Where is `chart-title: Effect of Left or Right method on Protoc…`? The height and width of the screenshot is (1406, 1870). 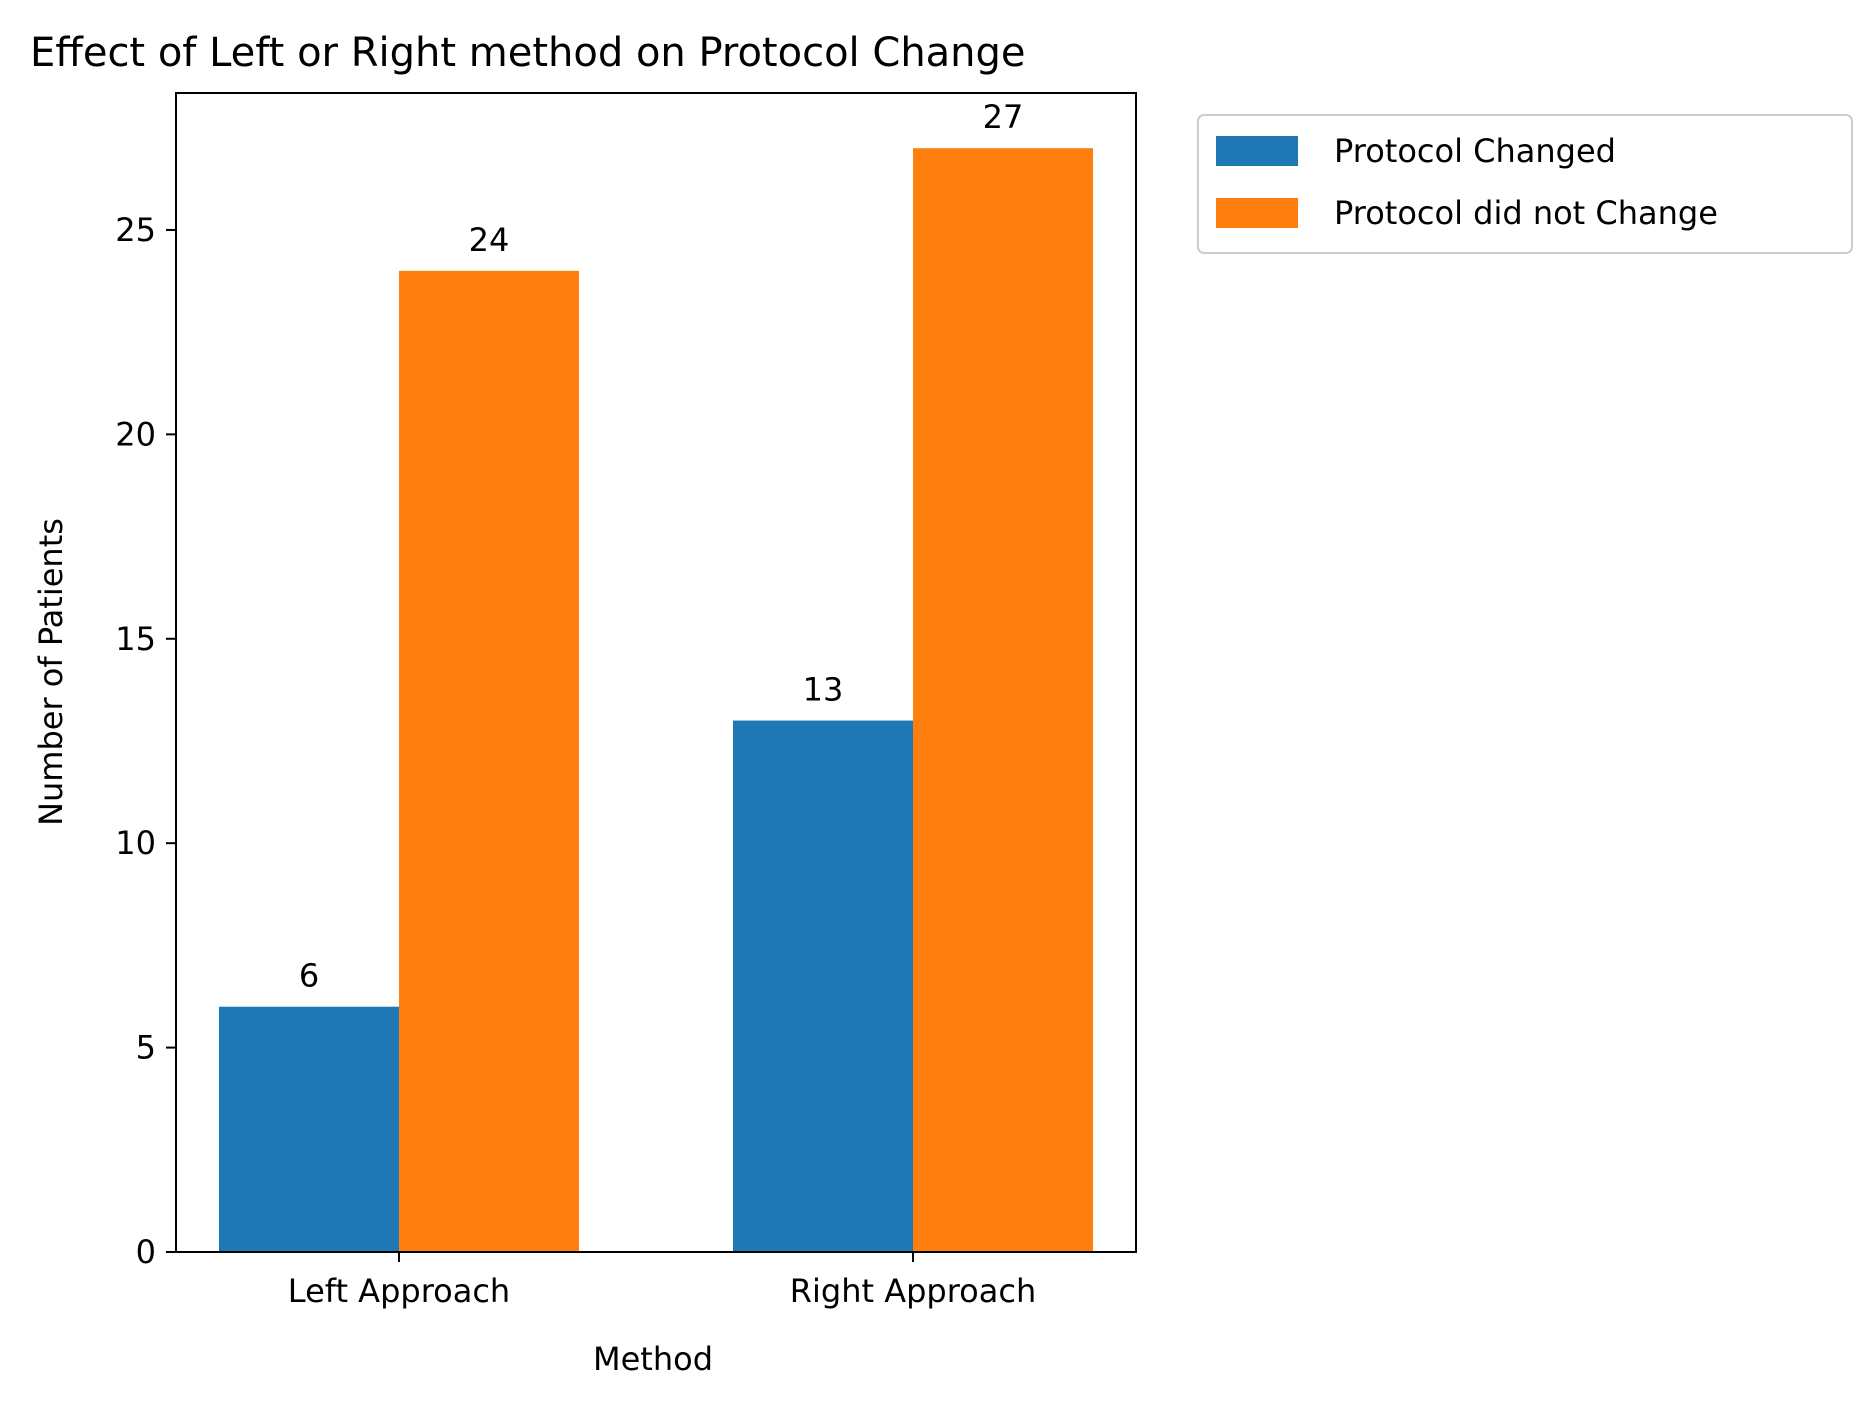 chart-title: Effect of Left or Right method on Protoc… is located at coordinates (528, 53).